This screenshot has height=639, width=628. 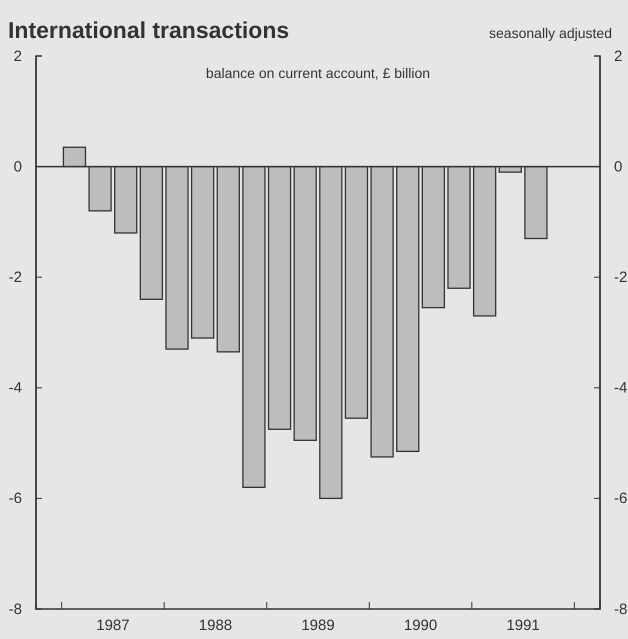 What do you see at coordinates (113, 625) in the screenshot?
I see `x-tick-label: 1987` at bounding box center [113, 625].